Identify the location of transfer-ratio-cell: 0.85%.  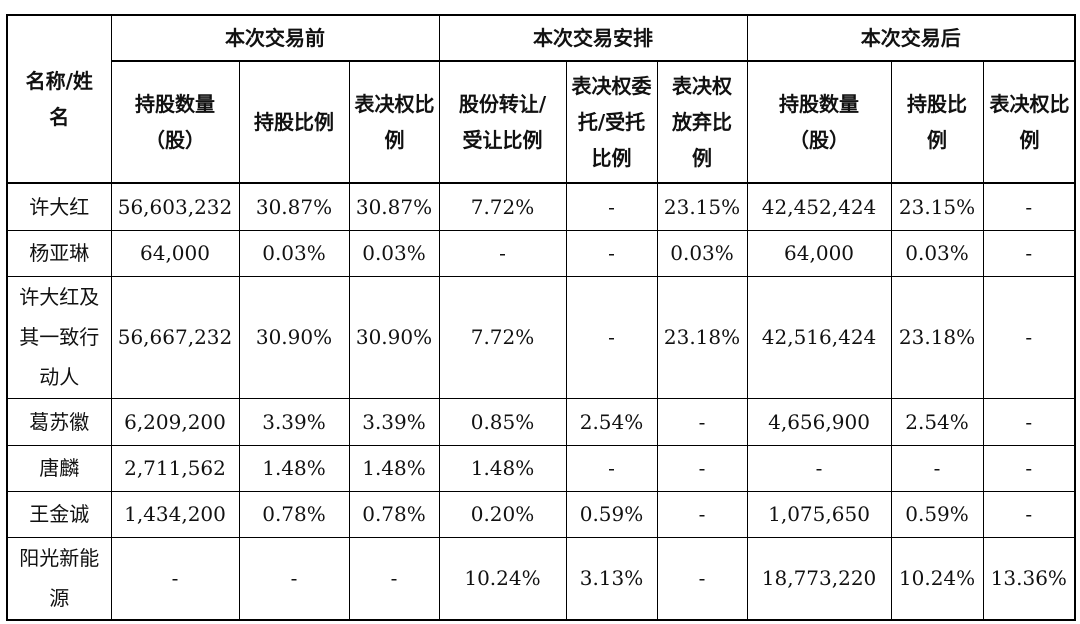
(502, 421).